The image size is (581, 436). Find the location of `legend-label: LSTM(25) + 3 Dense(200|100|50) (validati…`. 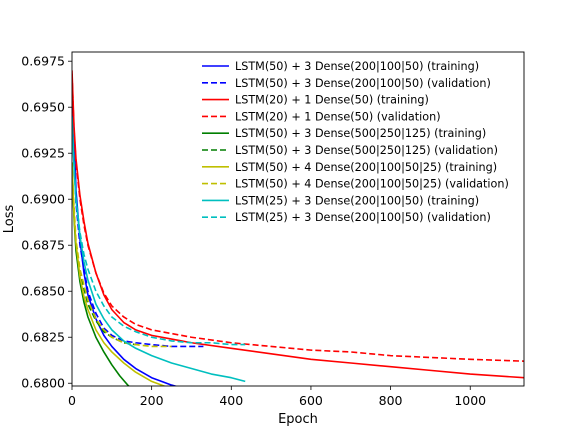

legend-label: LSTM(25) + 3 Dense(200|100|50) (validati… is located at coordinates (363, 217).